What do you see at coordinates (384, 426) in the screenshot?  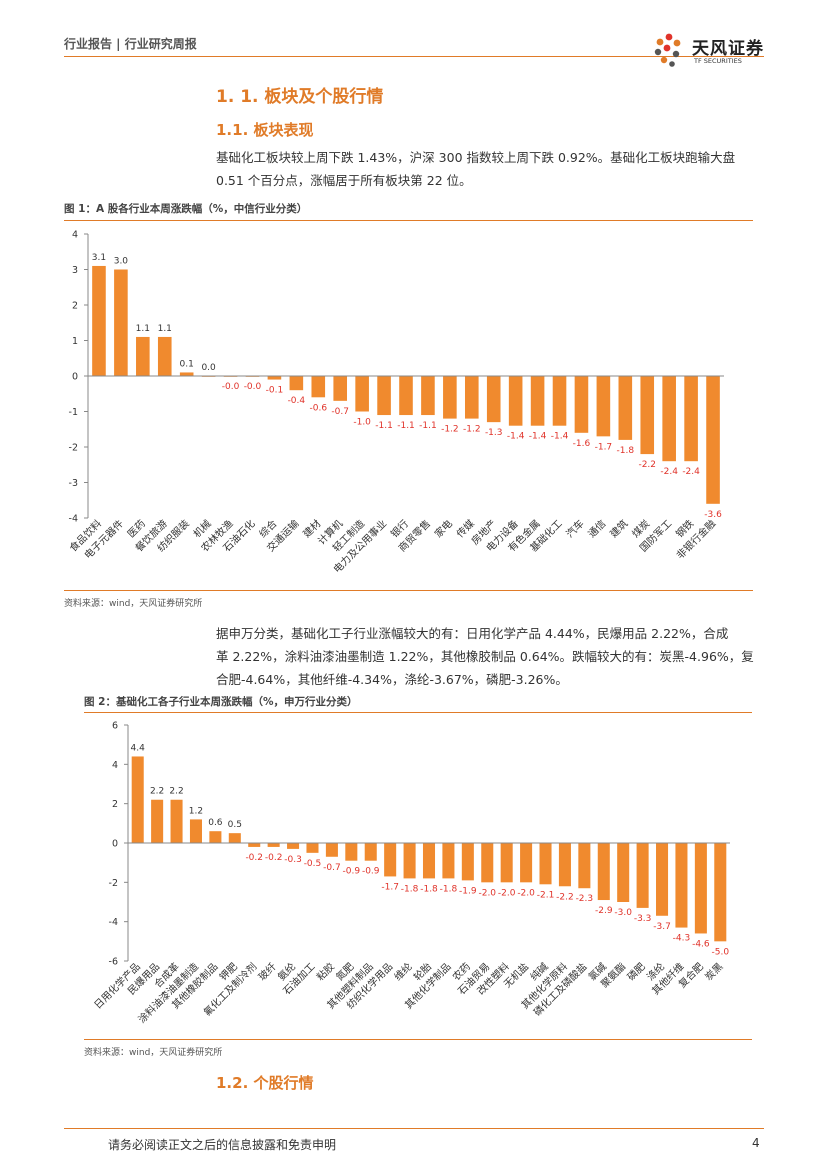 I see `data-label: -1.1` at bounding box center [384, 426].